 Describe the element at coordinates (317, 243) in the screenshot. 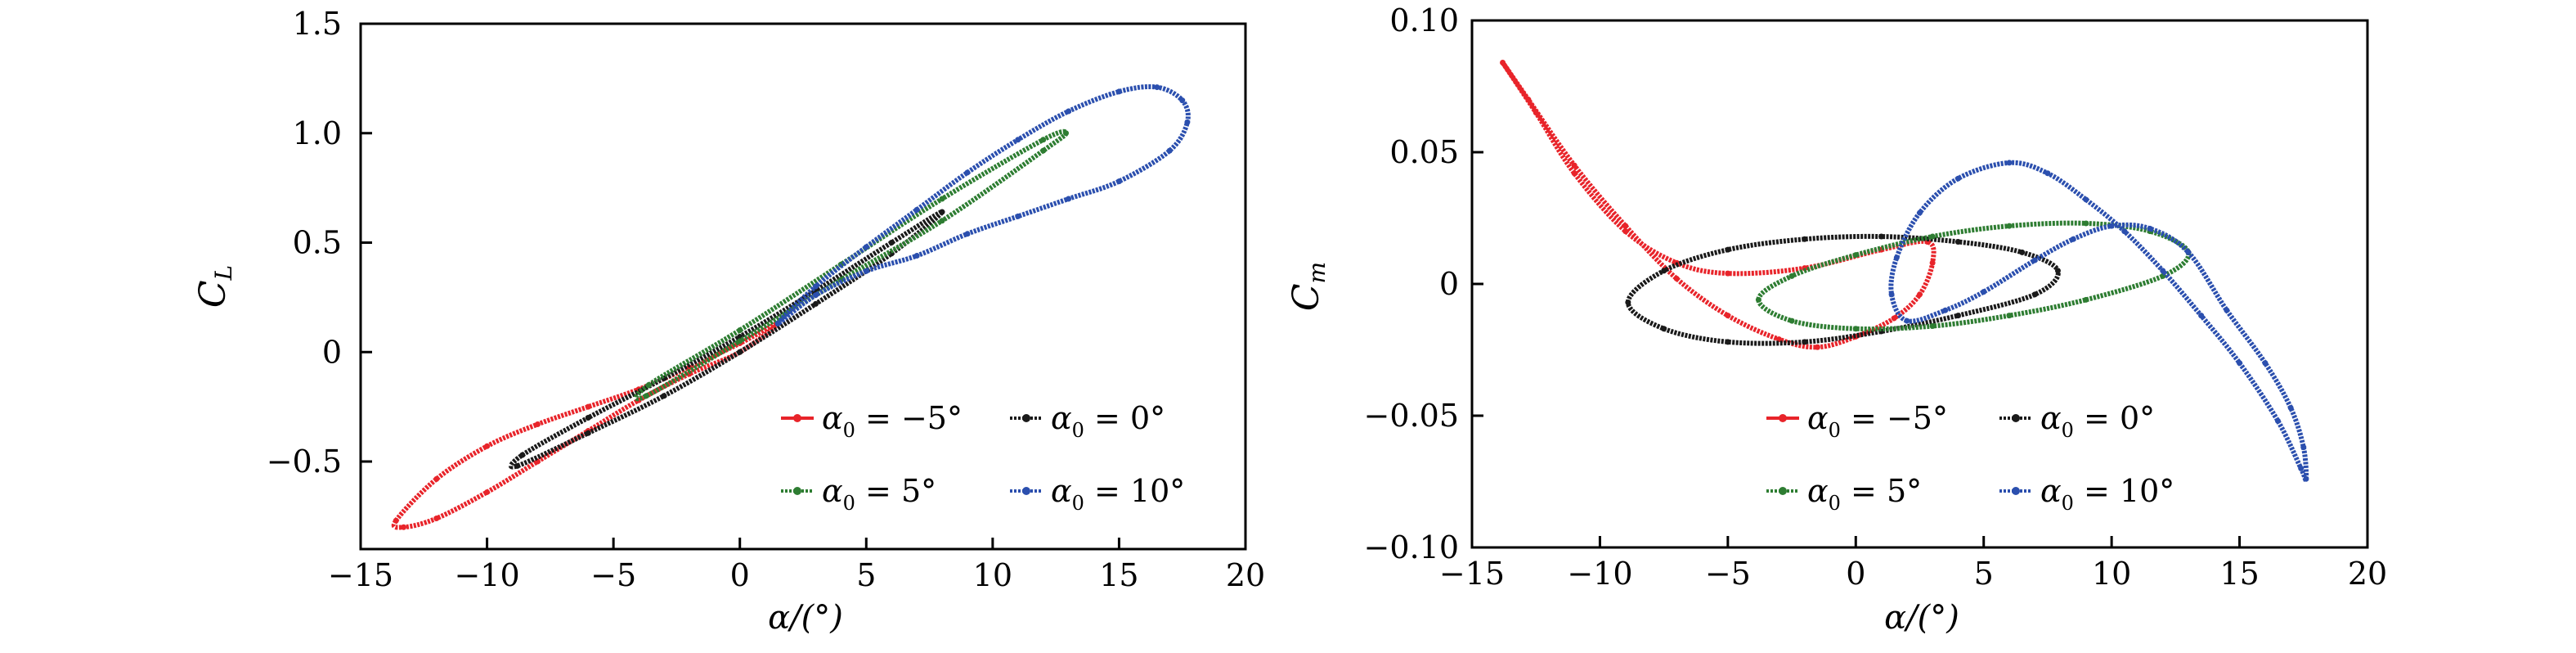

I see `y-tick-label: 0.5` at that location.